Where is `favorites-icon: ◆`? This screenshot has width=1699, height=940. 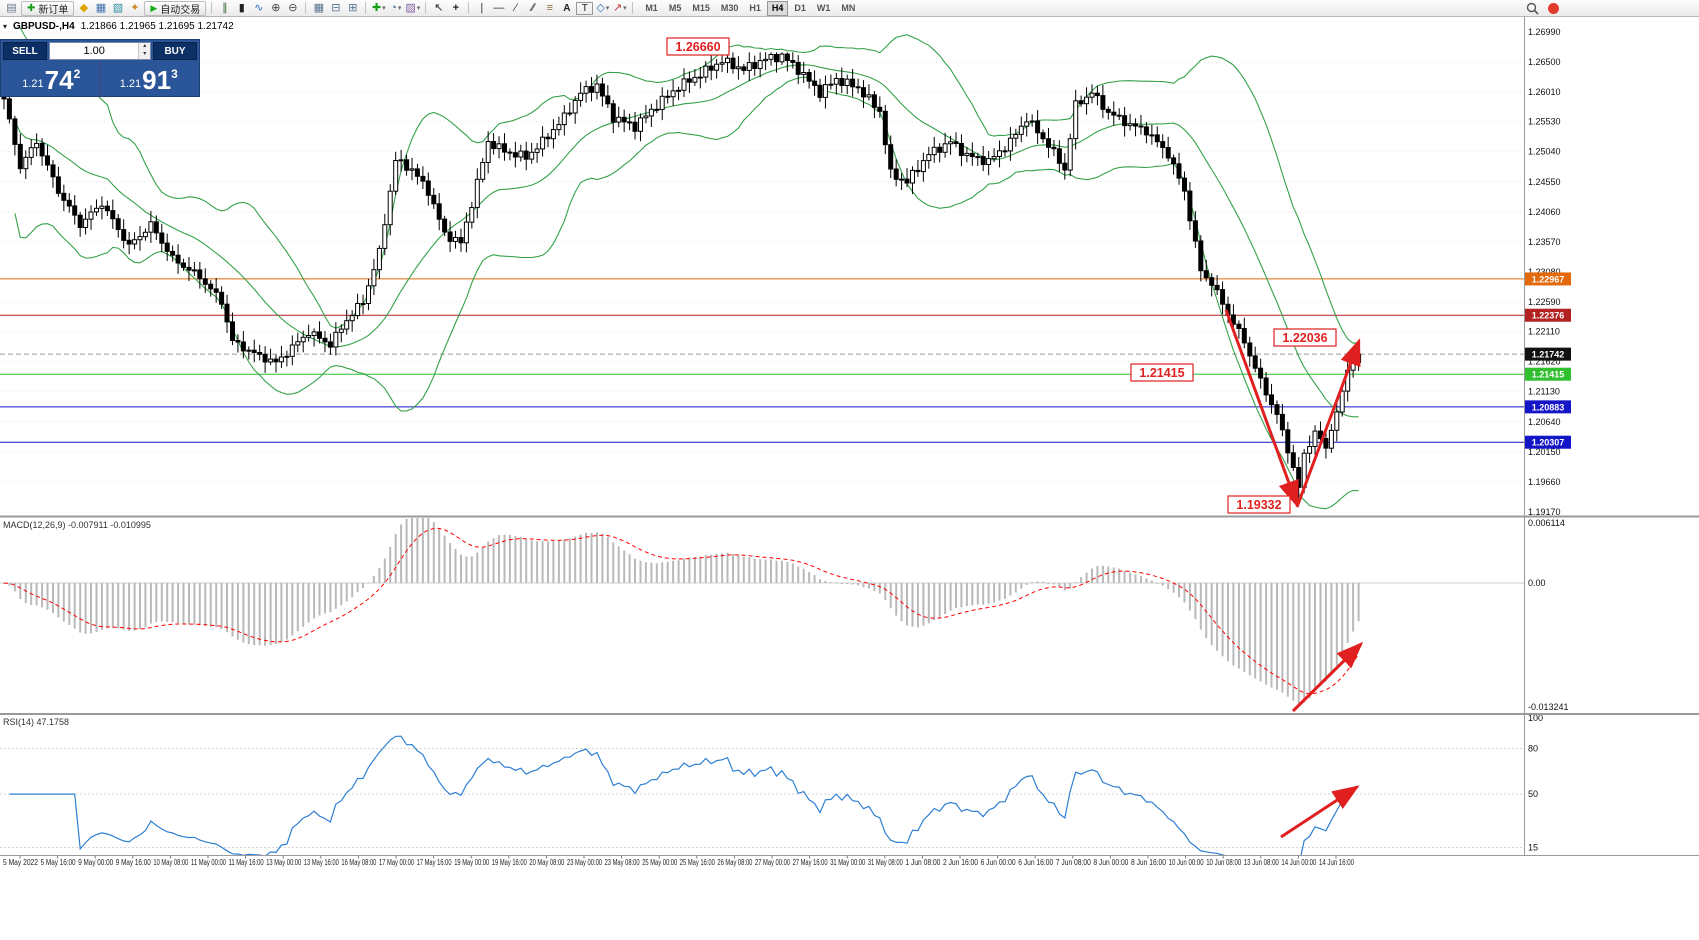 favorites-icon: ◆ is located at coordinates (84, 7).